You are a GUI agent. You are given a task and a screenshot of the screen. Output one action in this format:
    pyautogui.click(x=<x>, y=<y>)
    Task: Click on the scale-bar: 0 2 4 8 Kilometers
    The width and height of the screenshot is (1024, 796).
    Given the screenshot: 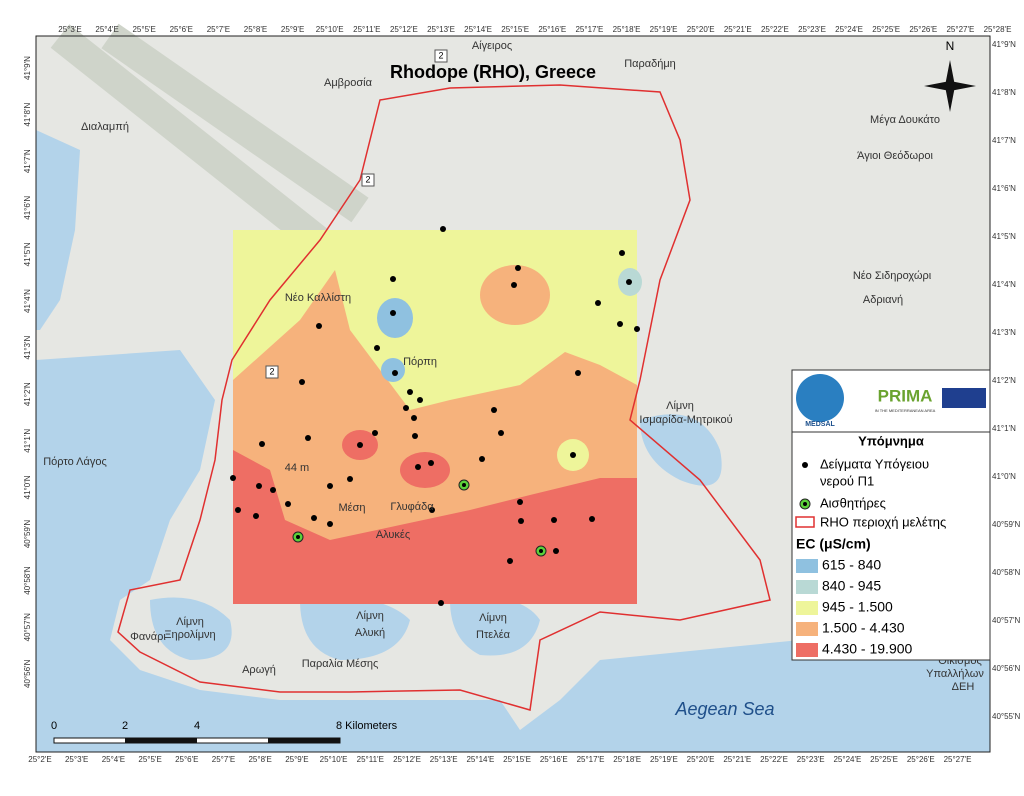 What is the action you would take?
    pyautogui.click(x=224, y=732)
    